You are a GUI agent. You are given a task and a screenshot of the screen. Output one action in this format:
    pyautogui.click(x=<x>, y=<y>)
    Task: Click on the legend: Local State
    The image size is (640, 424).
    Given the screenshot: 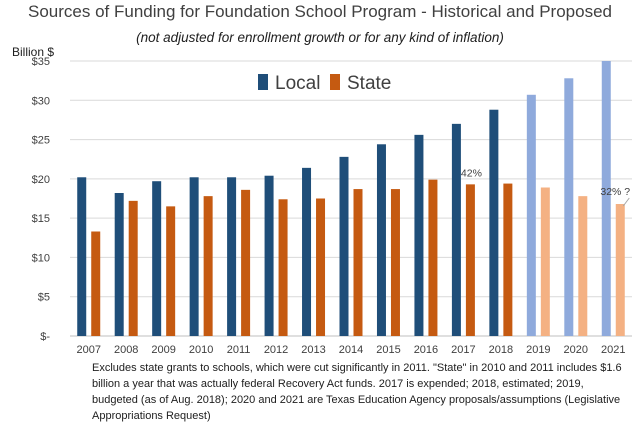 What is the action you would take?
    pyautogui.click(x=324, y=83)
    